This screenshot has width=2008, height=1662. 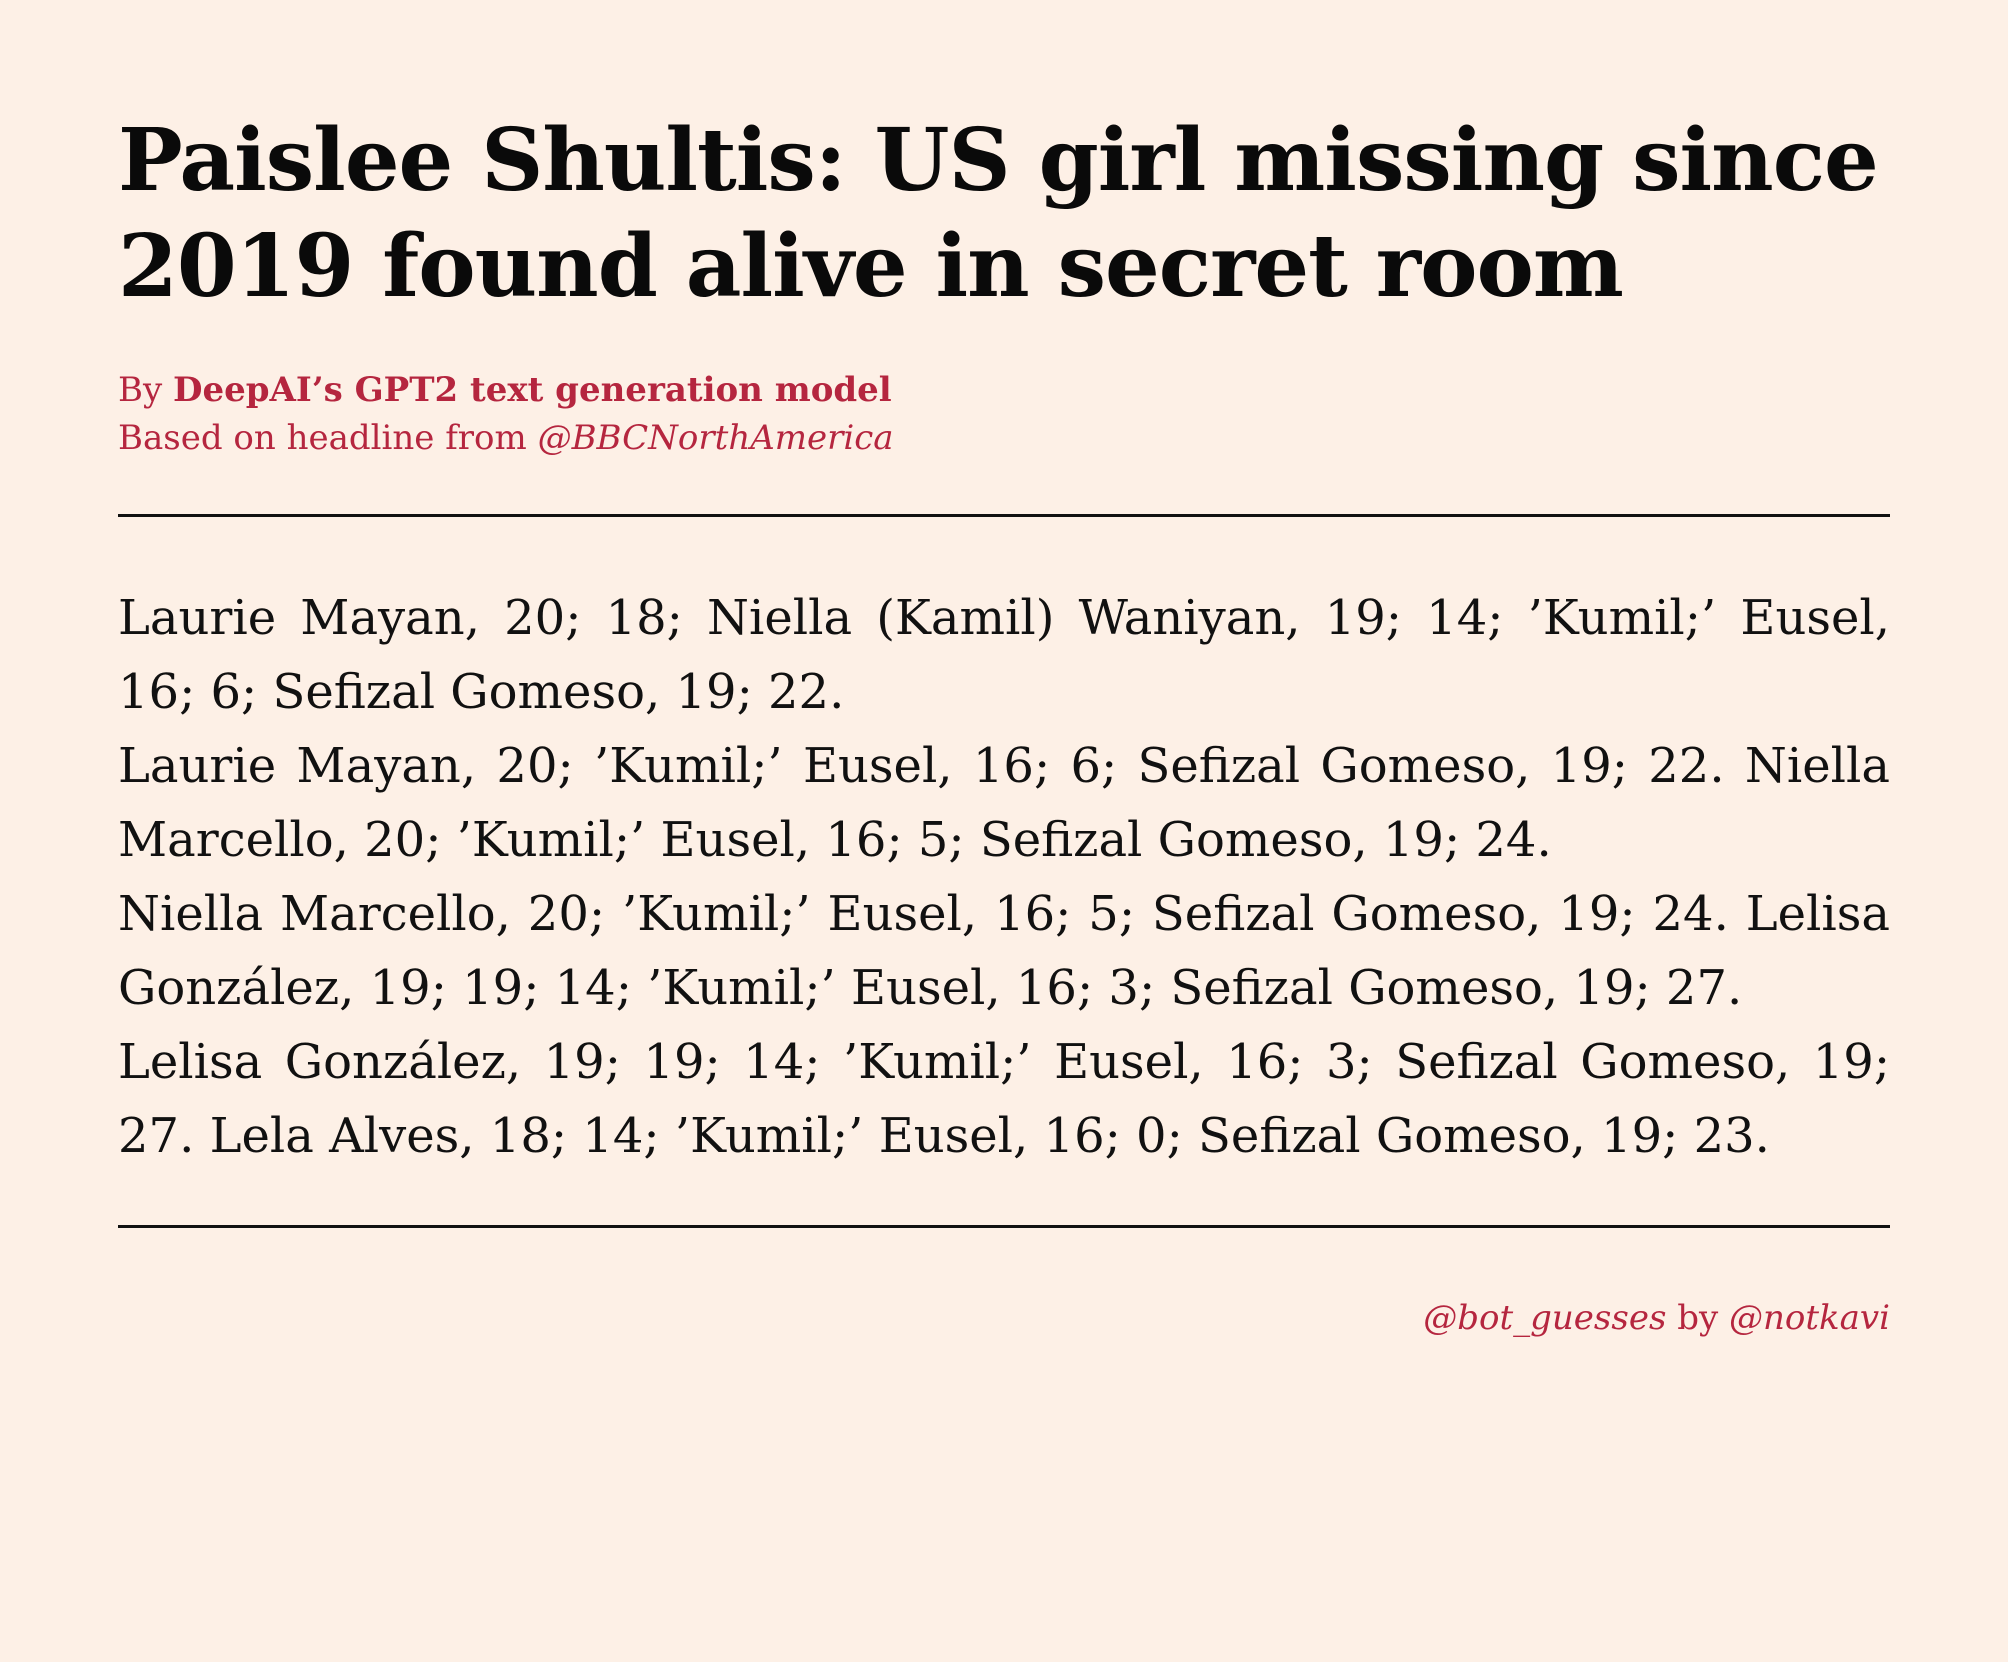 What do you see at coordinates (1697, 1318) in the screenshot?
I see `footer-by-text: by` at bounding box center [1697, 1318].